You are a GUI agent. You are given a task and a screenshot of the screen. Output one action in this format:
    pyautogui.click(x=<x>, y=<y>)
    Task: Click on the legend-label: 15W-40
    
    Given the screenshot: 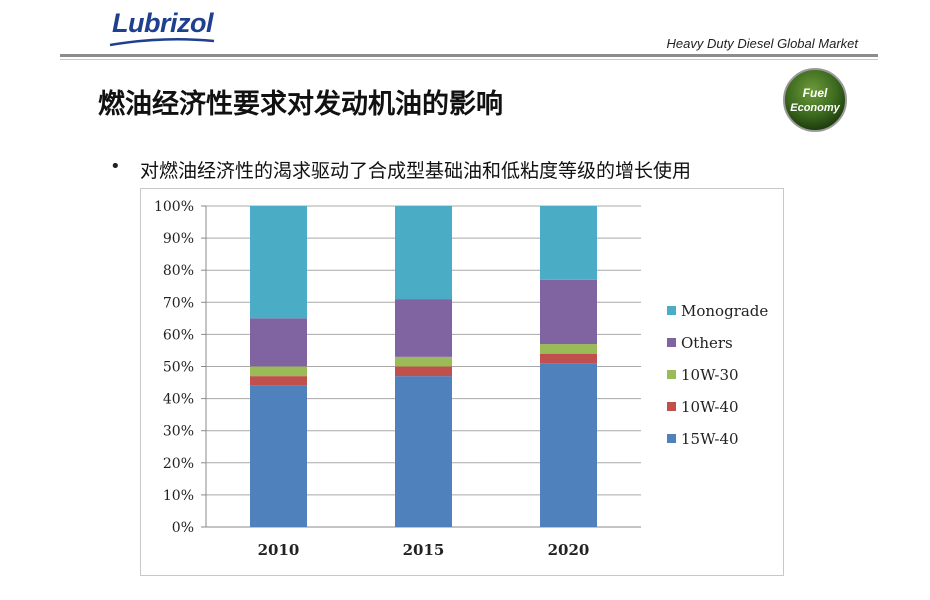 What is the action you would take?
    pyautogui.click(x=710, y=439)
    